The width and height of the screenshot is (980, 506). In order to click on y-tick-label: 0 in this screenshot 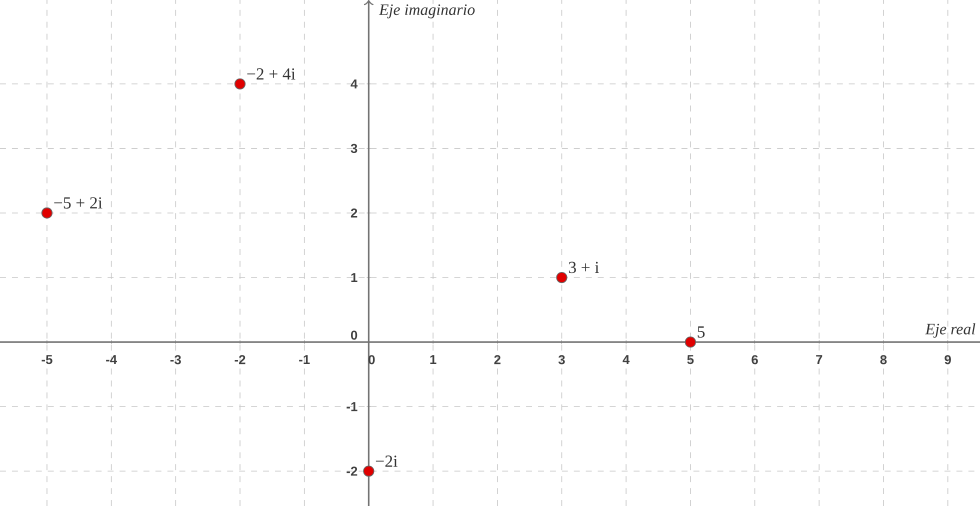, I will do `click(354, 335)`.